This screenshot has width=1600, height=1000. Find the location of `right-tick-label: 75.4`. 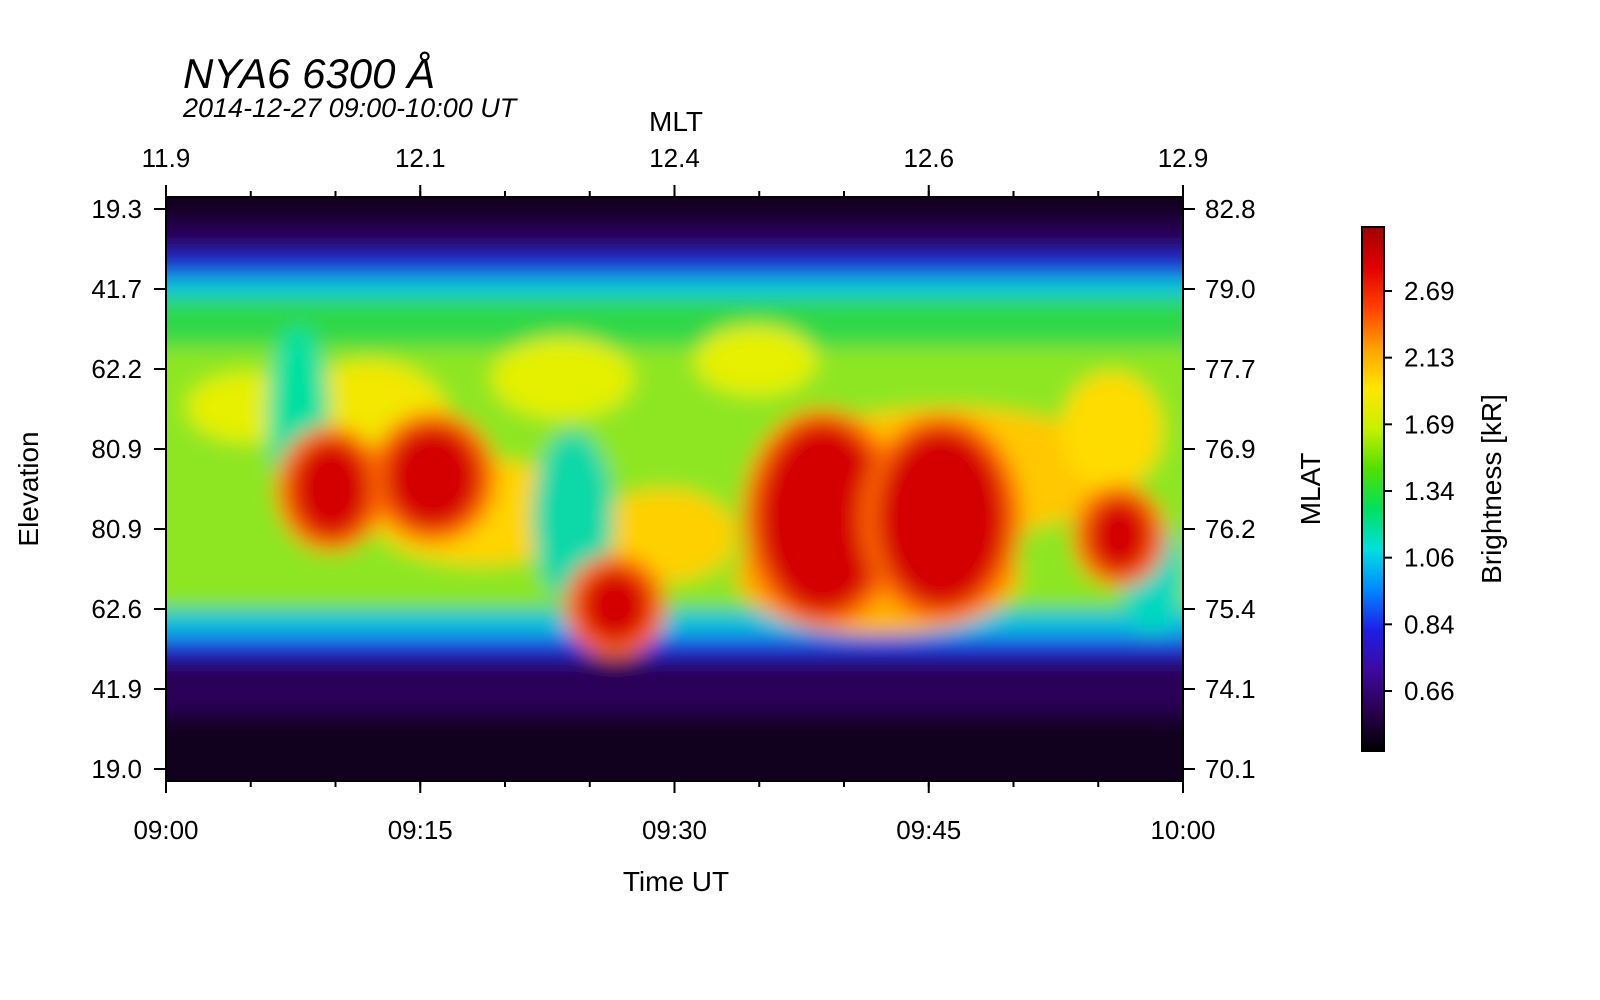

right-tick-label: 75.4 is located at coordinates (1230, 609).